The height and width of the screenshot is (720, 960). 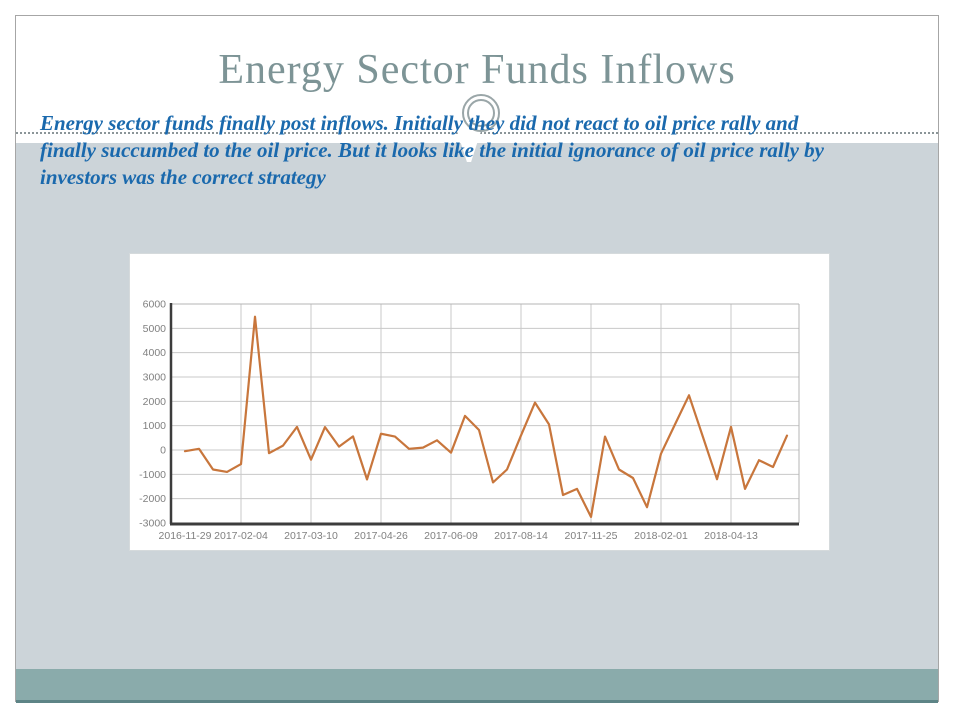 What do you see at coordinates (155, 329) in the screenshot?
I see `svg-text: 5000` at bounding box center [155, 329].